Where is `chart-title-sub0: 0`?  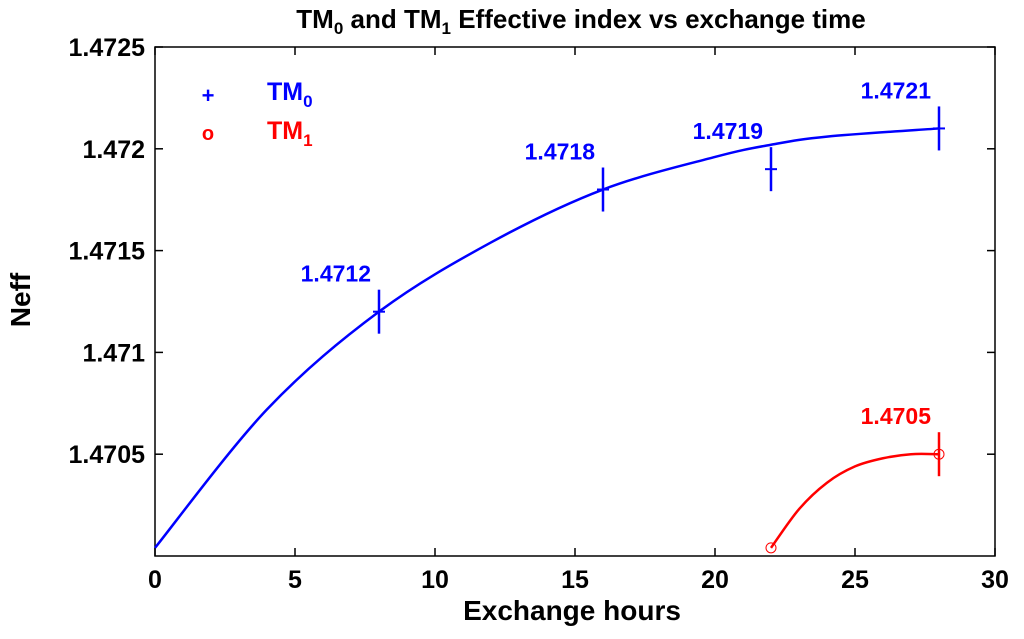 chart-title-sub0: 0 is located at coordinates (338, 28).